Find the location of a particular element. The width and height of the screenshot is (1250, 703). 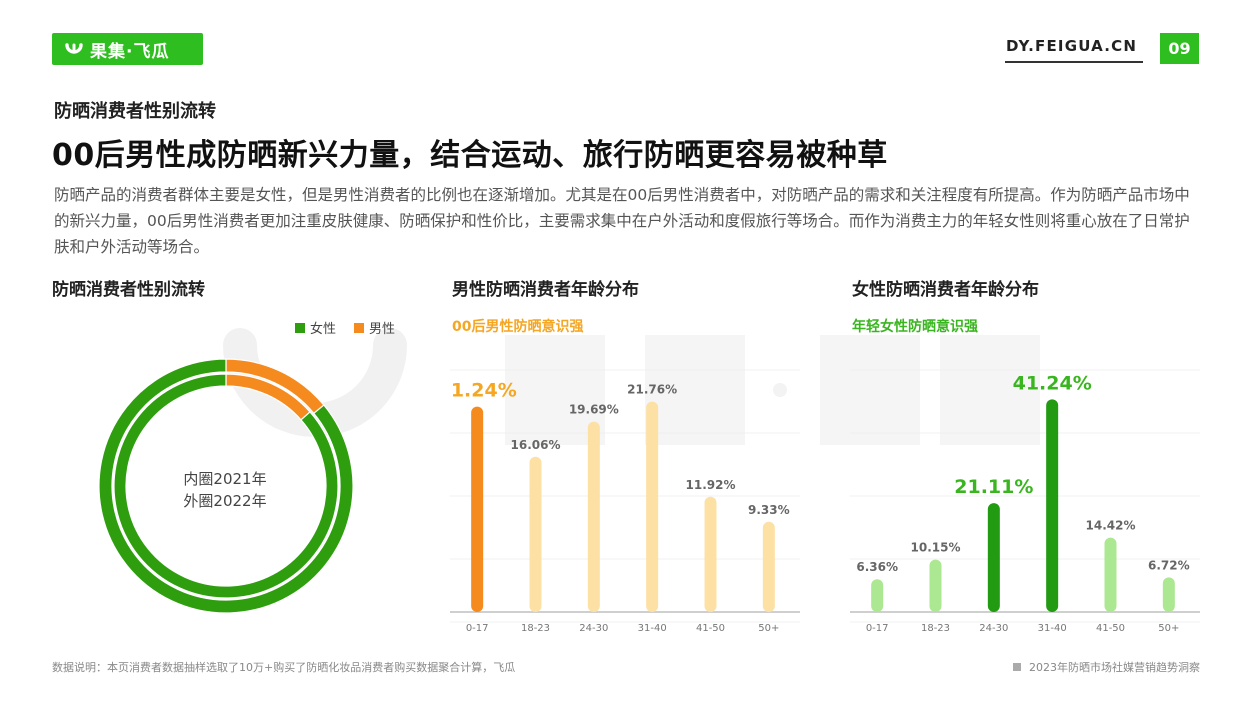

legend-item-male: 男性 is located at coordinates (374, 327).